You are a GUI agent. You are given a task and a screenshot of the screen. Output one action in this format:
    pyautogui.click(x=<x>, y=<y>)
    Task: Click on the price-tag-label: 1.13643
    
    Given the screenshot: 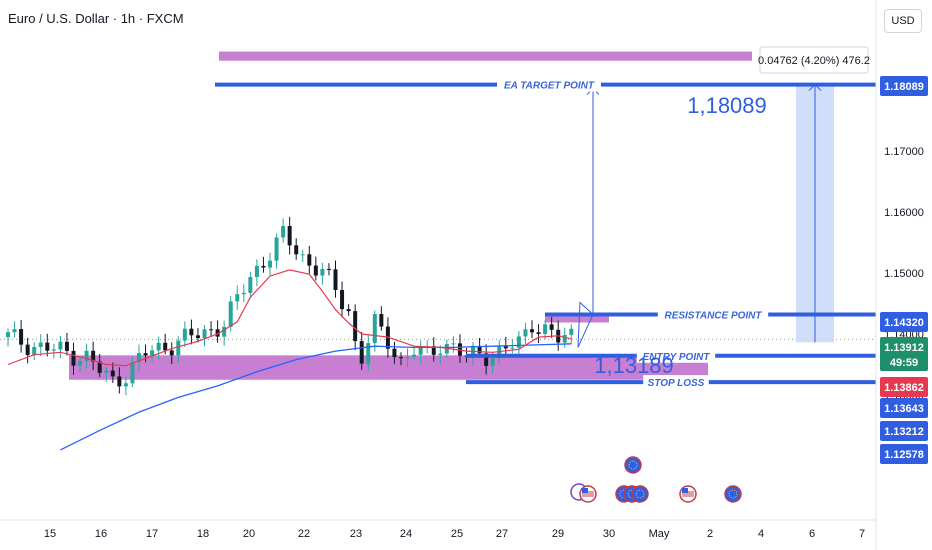 What is the action you would take?
    pyautogui.click(x=904, y=409)
    